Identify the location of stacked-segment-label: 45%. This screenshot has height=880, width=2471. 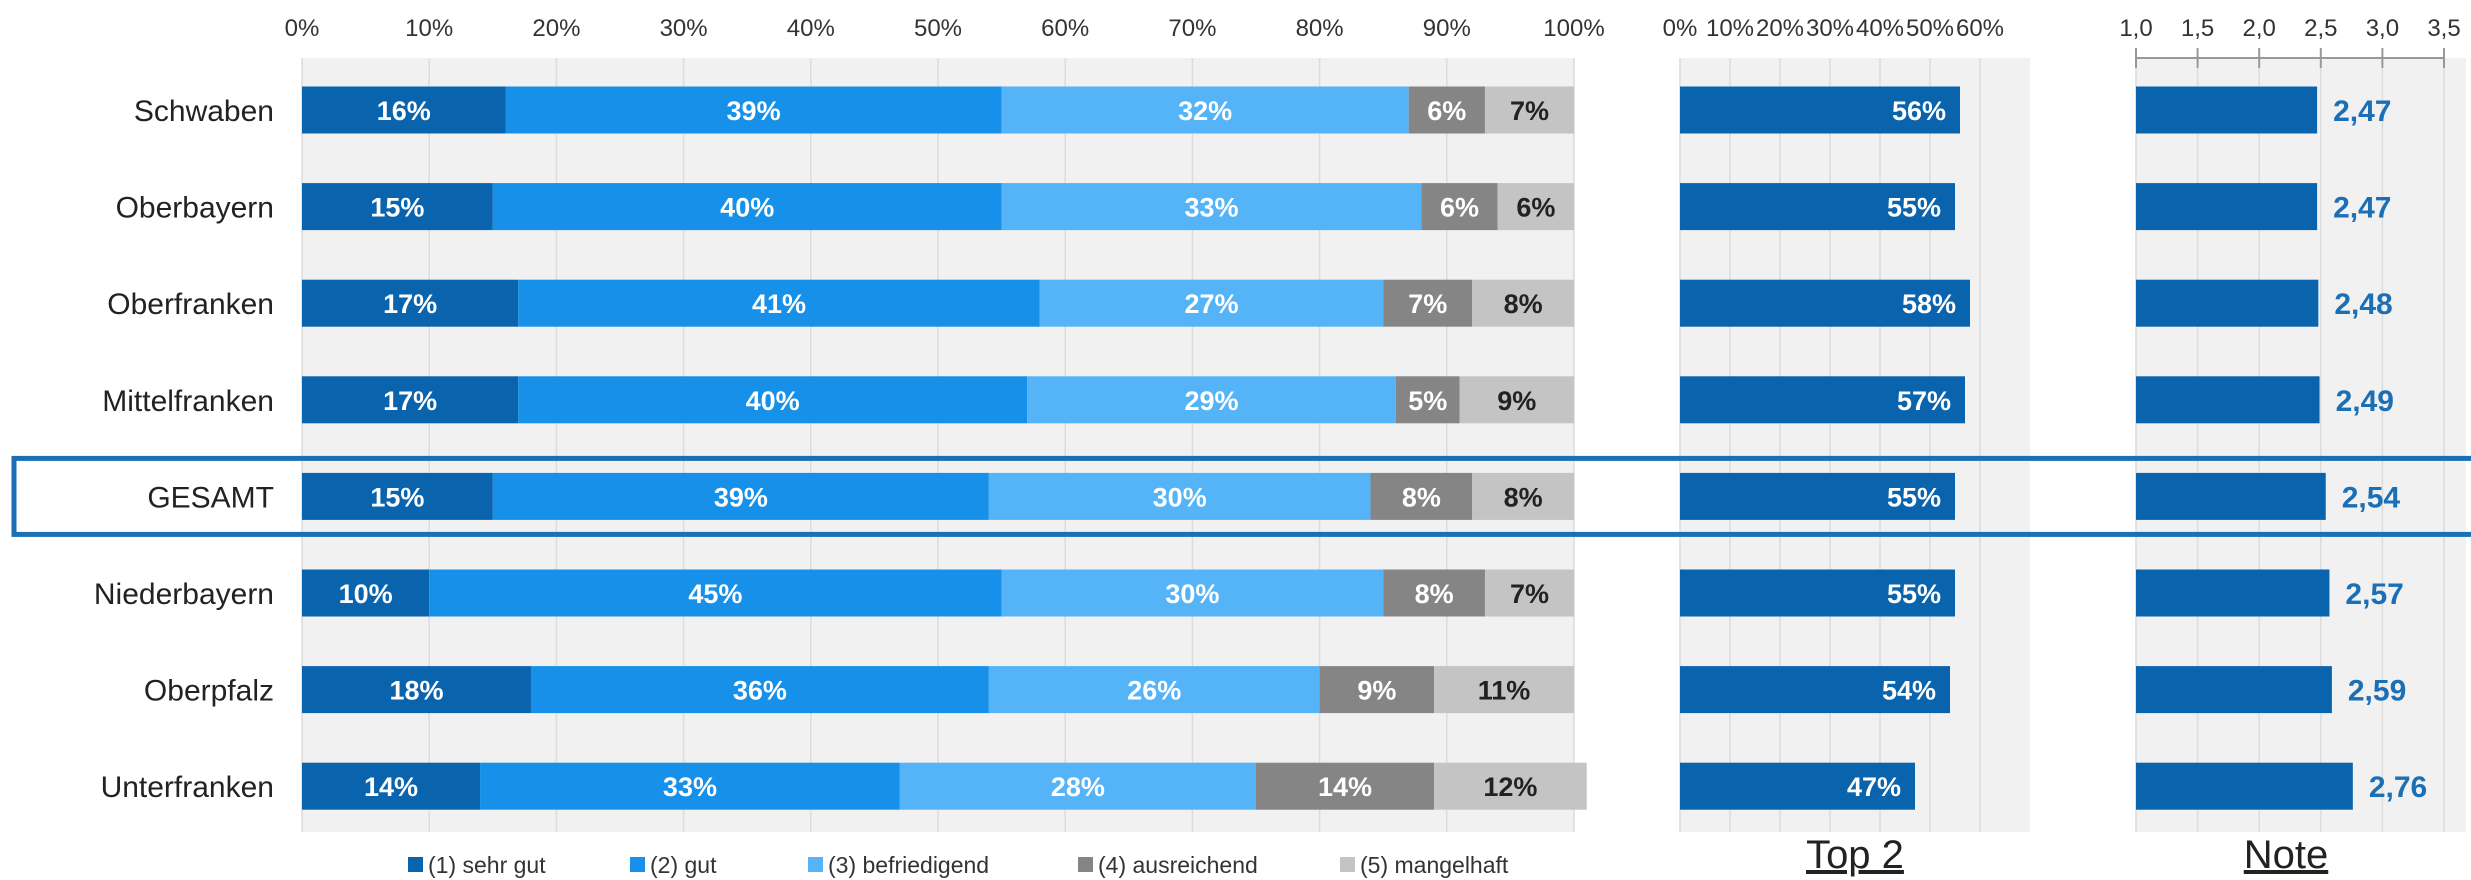
(715, 594).